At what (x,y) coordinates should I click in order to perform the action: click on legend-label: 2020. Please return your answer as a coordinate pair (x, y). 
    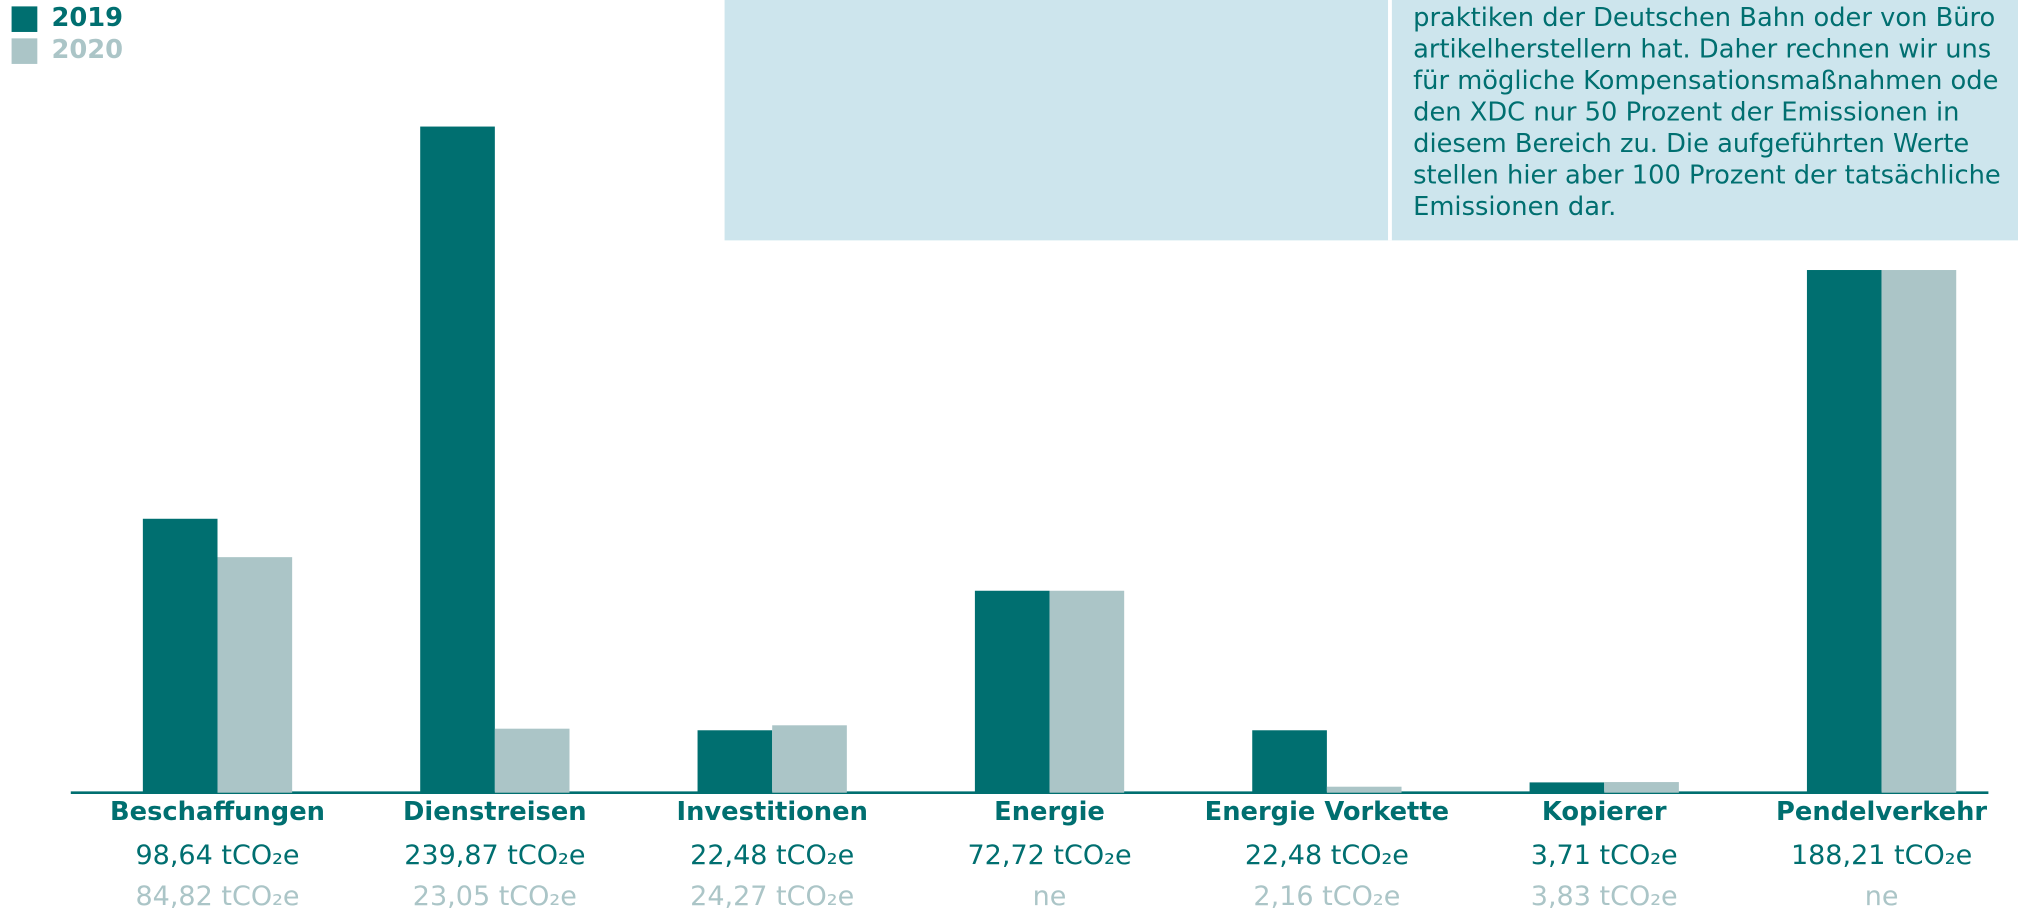
    Looking at the image, I should click on (87, 50).